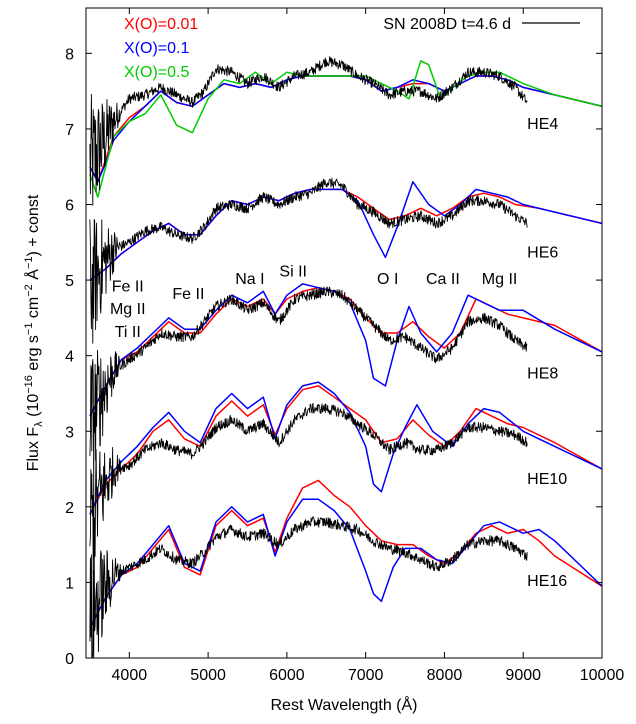 This screenshot has width=636, height=724. Describe the element at coordinates (443, 279) in the screenshot. I see `ion-label: Ca II` at that location.